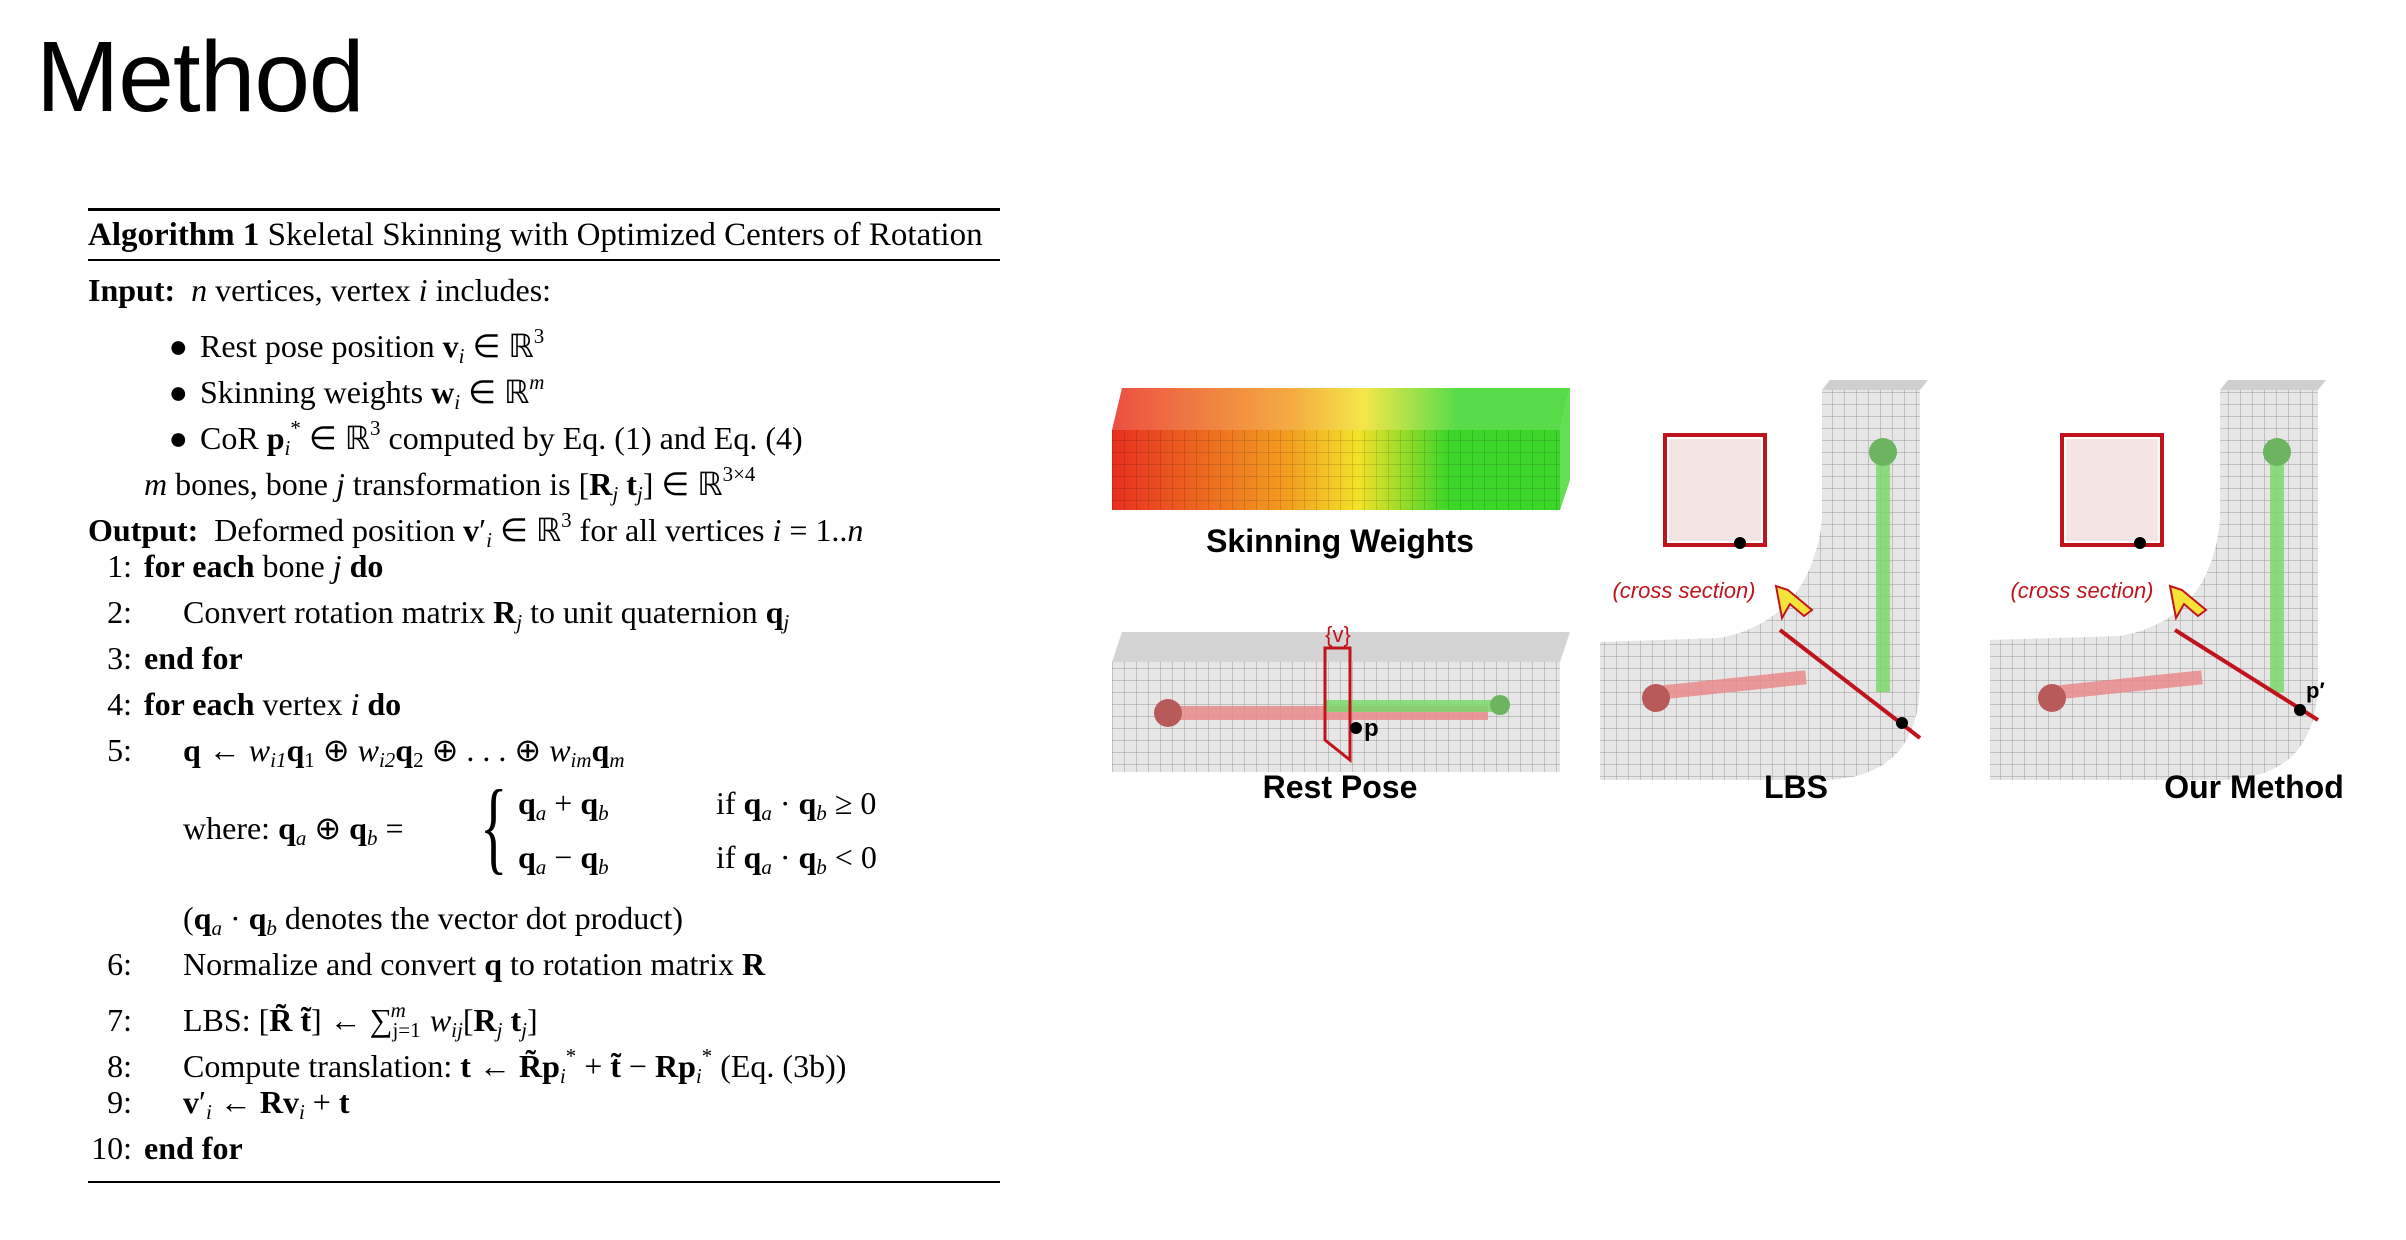  Describe the element at coordinates (1341, 702) in the screenshot. I see `rest-pose-model` at that location.